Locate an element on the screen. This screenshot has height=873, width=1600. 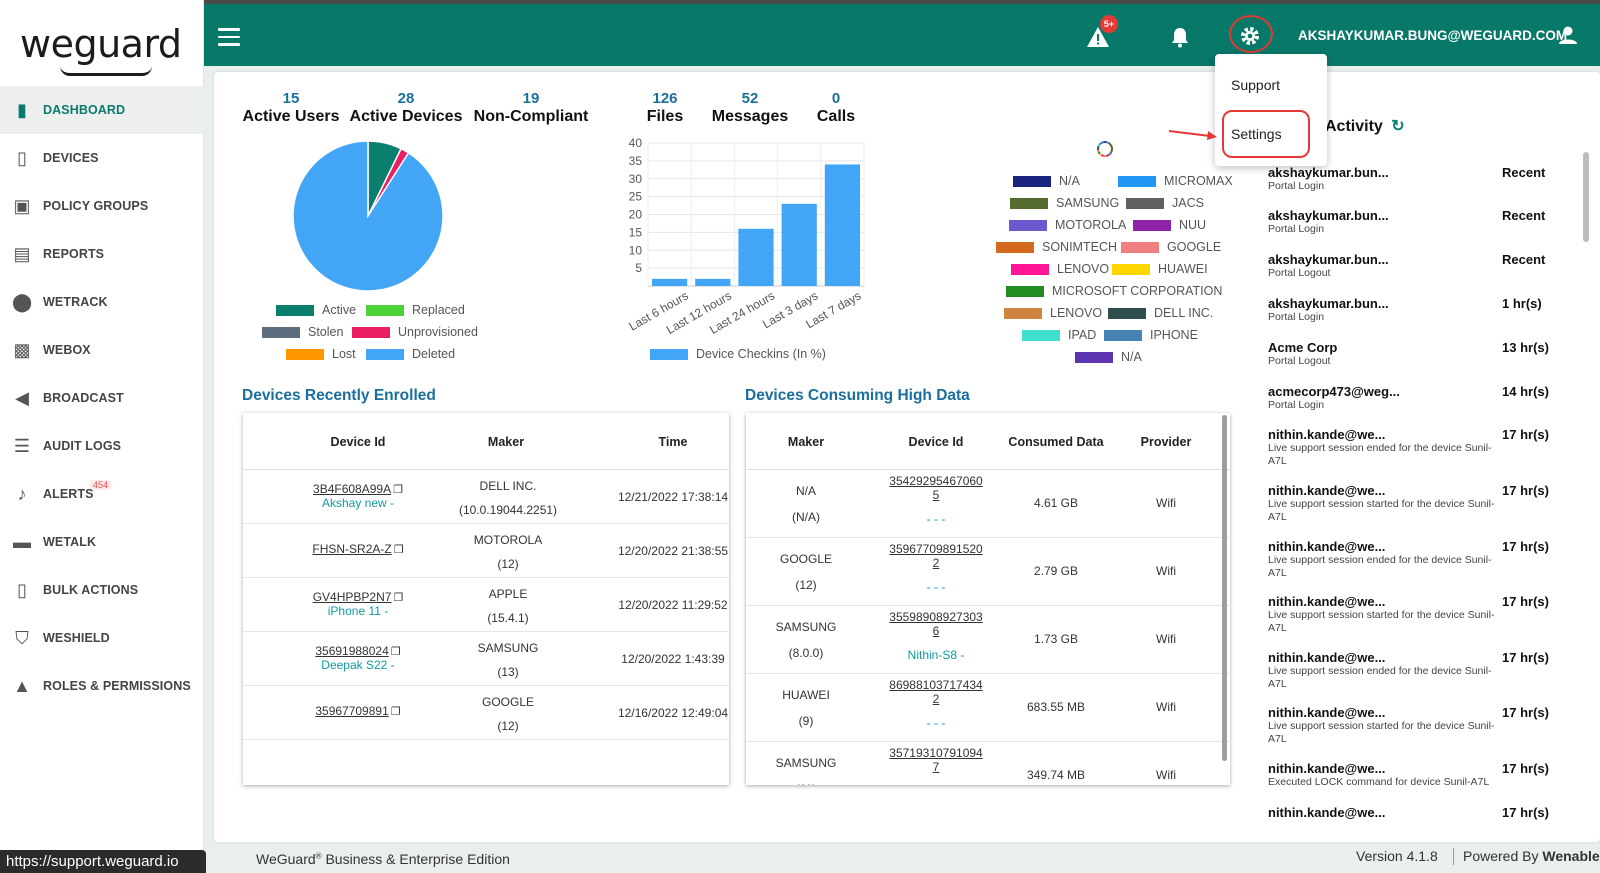
device-name-link: Akshay new - is located at coordinates (358, 503).